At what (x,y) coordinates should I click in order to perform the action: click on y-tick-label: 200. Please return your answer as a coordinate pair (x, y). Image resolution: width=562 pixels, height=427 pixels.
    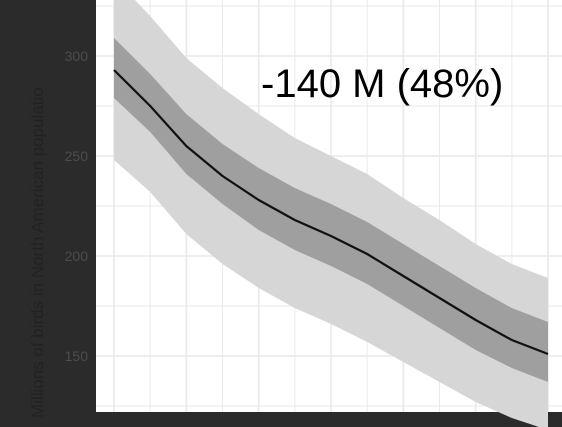
    Looking at the image, I should click on (77, 256).